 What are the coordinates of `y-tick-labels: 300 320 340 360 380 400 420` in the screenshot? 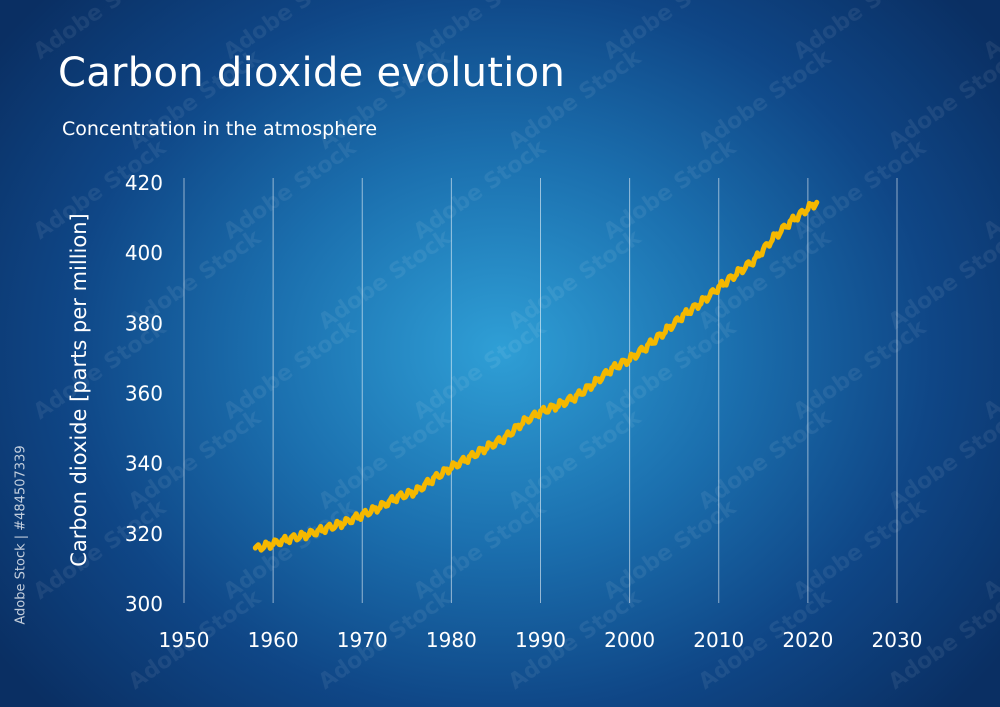 It's located at (144, 393).